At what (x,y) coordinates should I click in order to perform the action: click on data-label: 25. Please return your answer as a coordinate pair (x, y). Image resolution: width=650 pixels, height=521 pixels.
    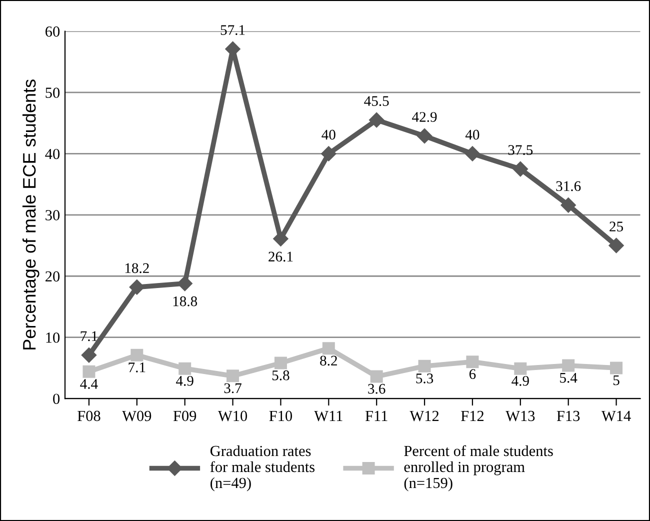
    Looking at the image, I should click on (617, 227).